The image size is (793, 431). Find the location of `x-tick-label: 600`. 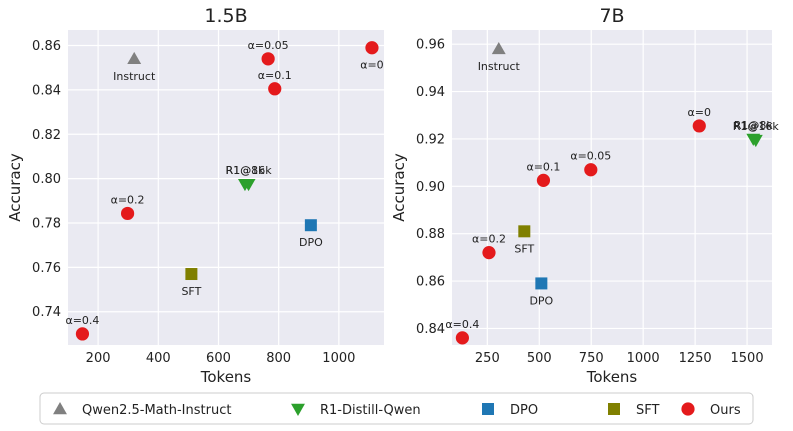

x-tick-label: 600 is located at coordinates (218, 358).